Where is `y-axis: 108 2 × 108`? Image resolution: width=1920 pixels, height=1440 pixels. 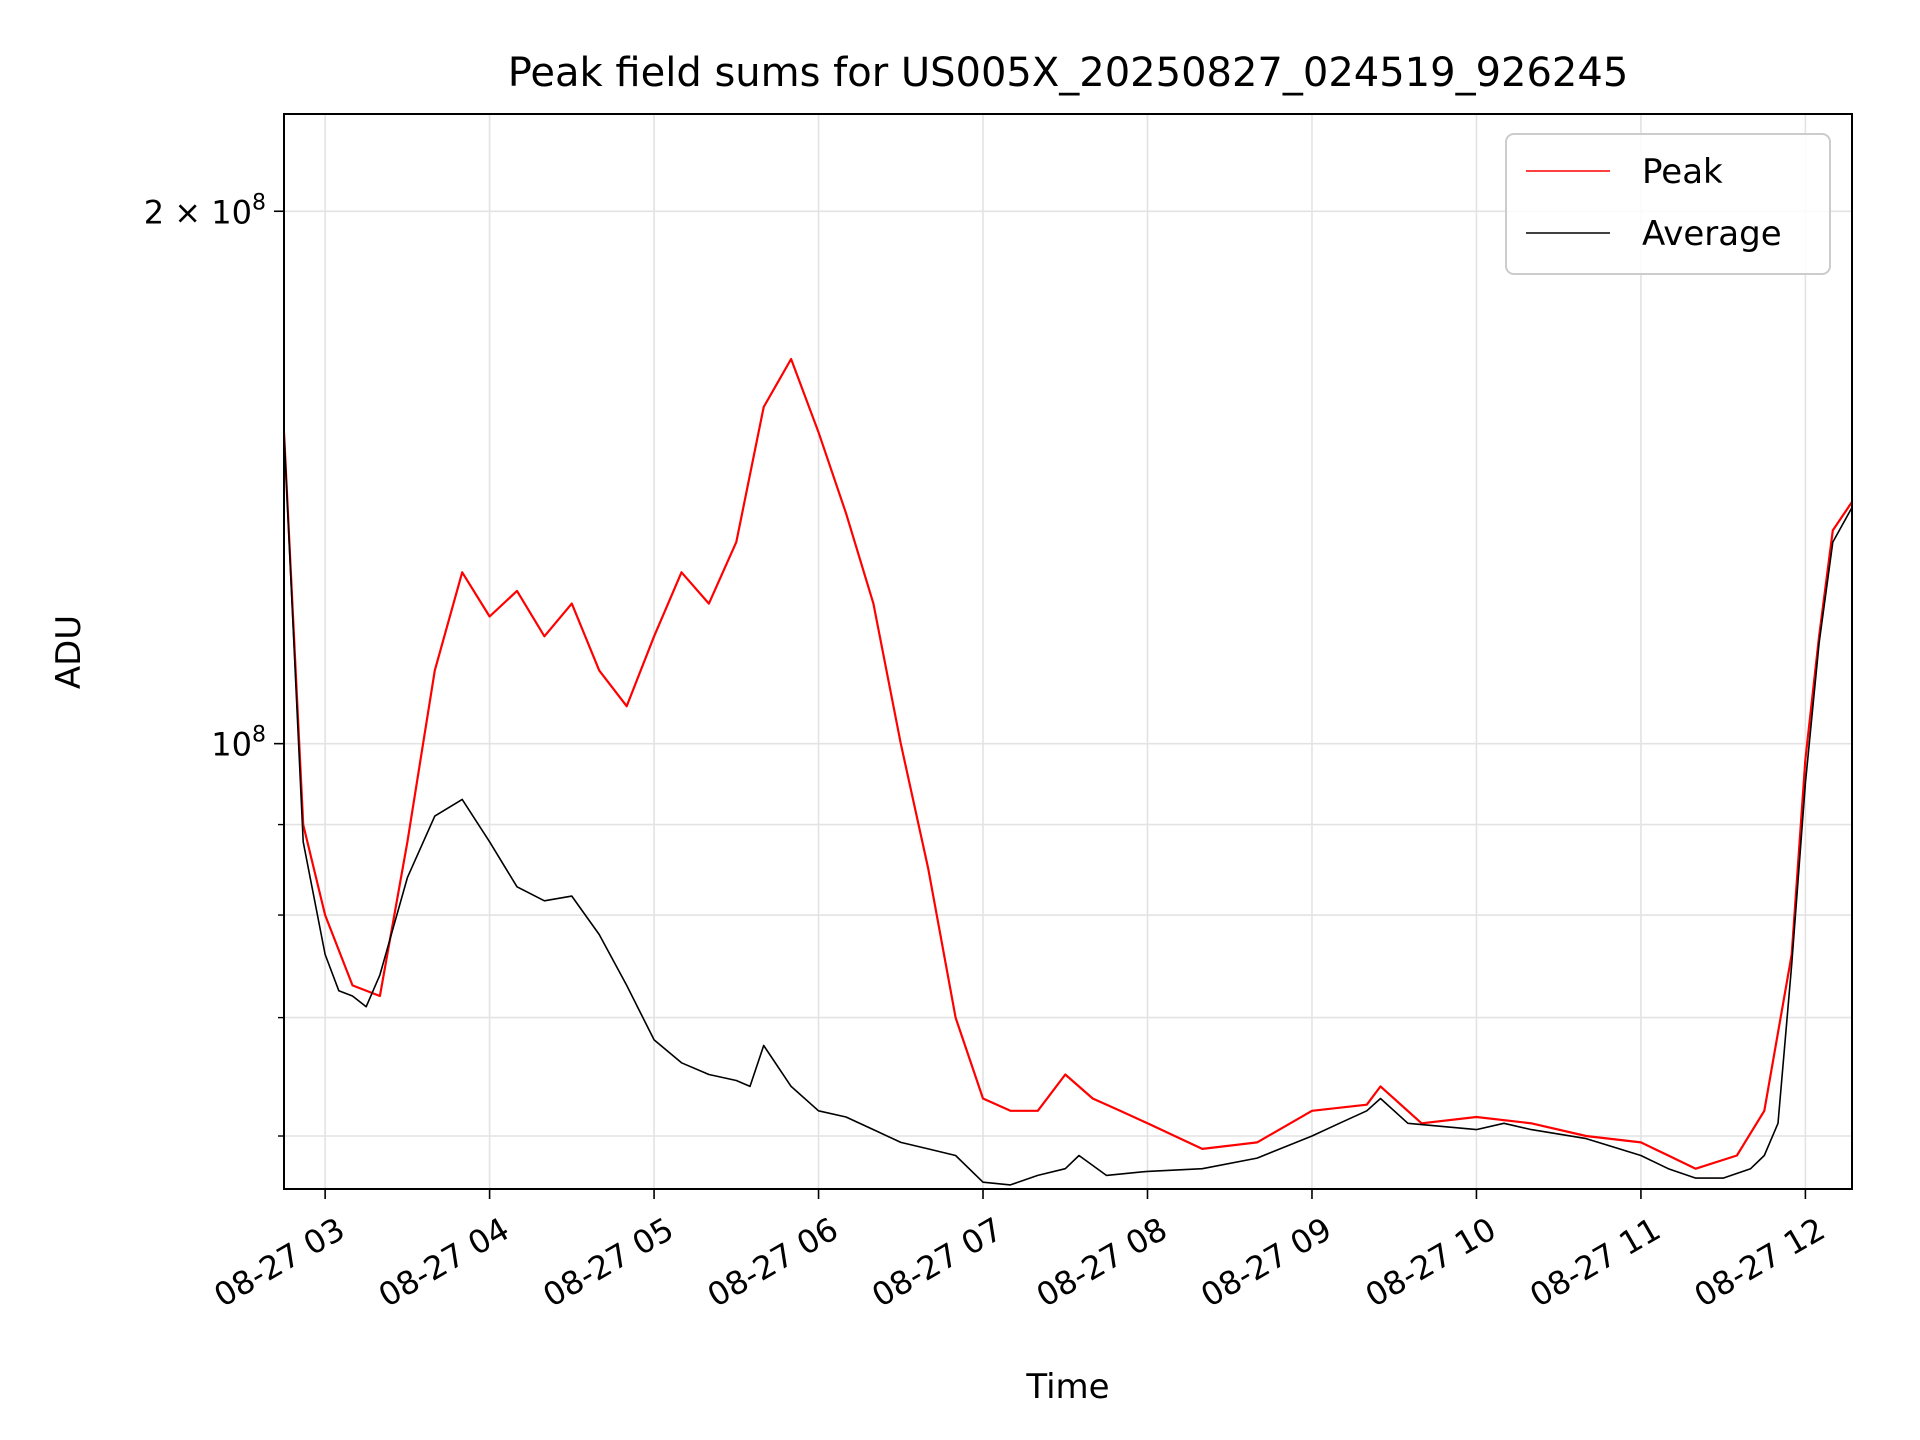
y-axis: 108 2 × 108 is located at coordinates (214, 663).